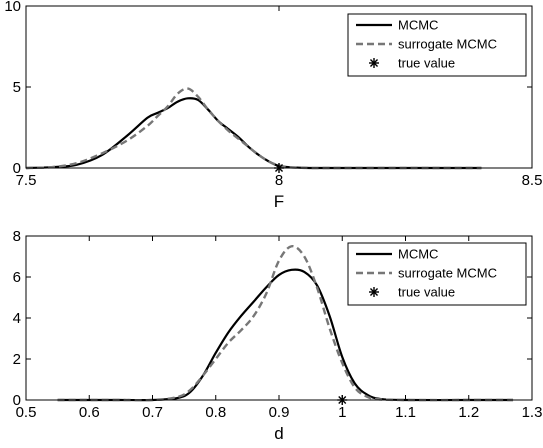 The height and width of the screenshot is (448, 543). Describe the element at coordinates (532, 180) in the screenshot. I see `x-tick-label: 8.5` at that location.